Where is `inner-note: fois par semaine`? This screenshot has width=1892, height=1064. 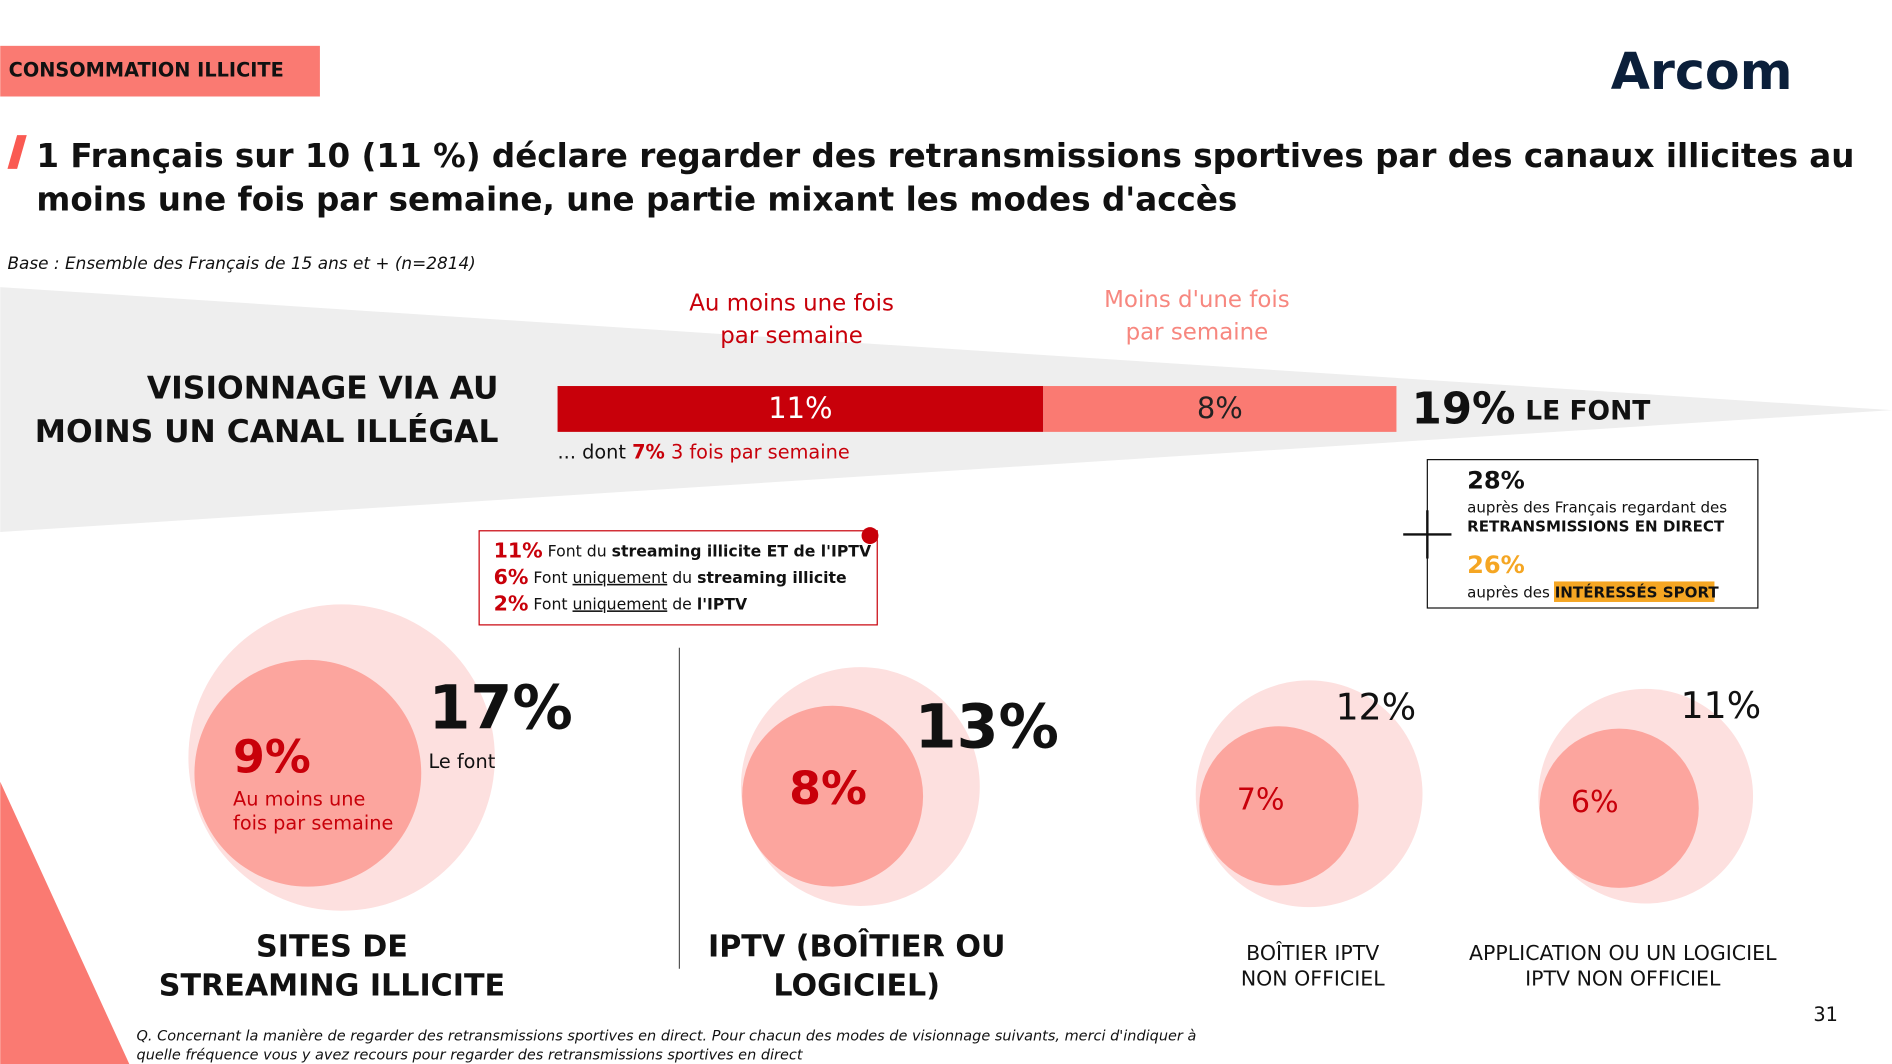
inner-note: fois par semaine is located at coordinates (313, 822).